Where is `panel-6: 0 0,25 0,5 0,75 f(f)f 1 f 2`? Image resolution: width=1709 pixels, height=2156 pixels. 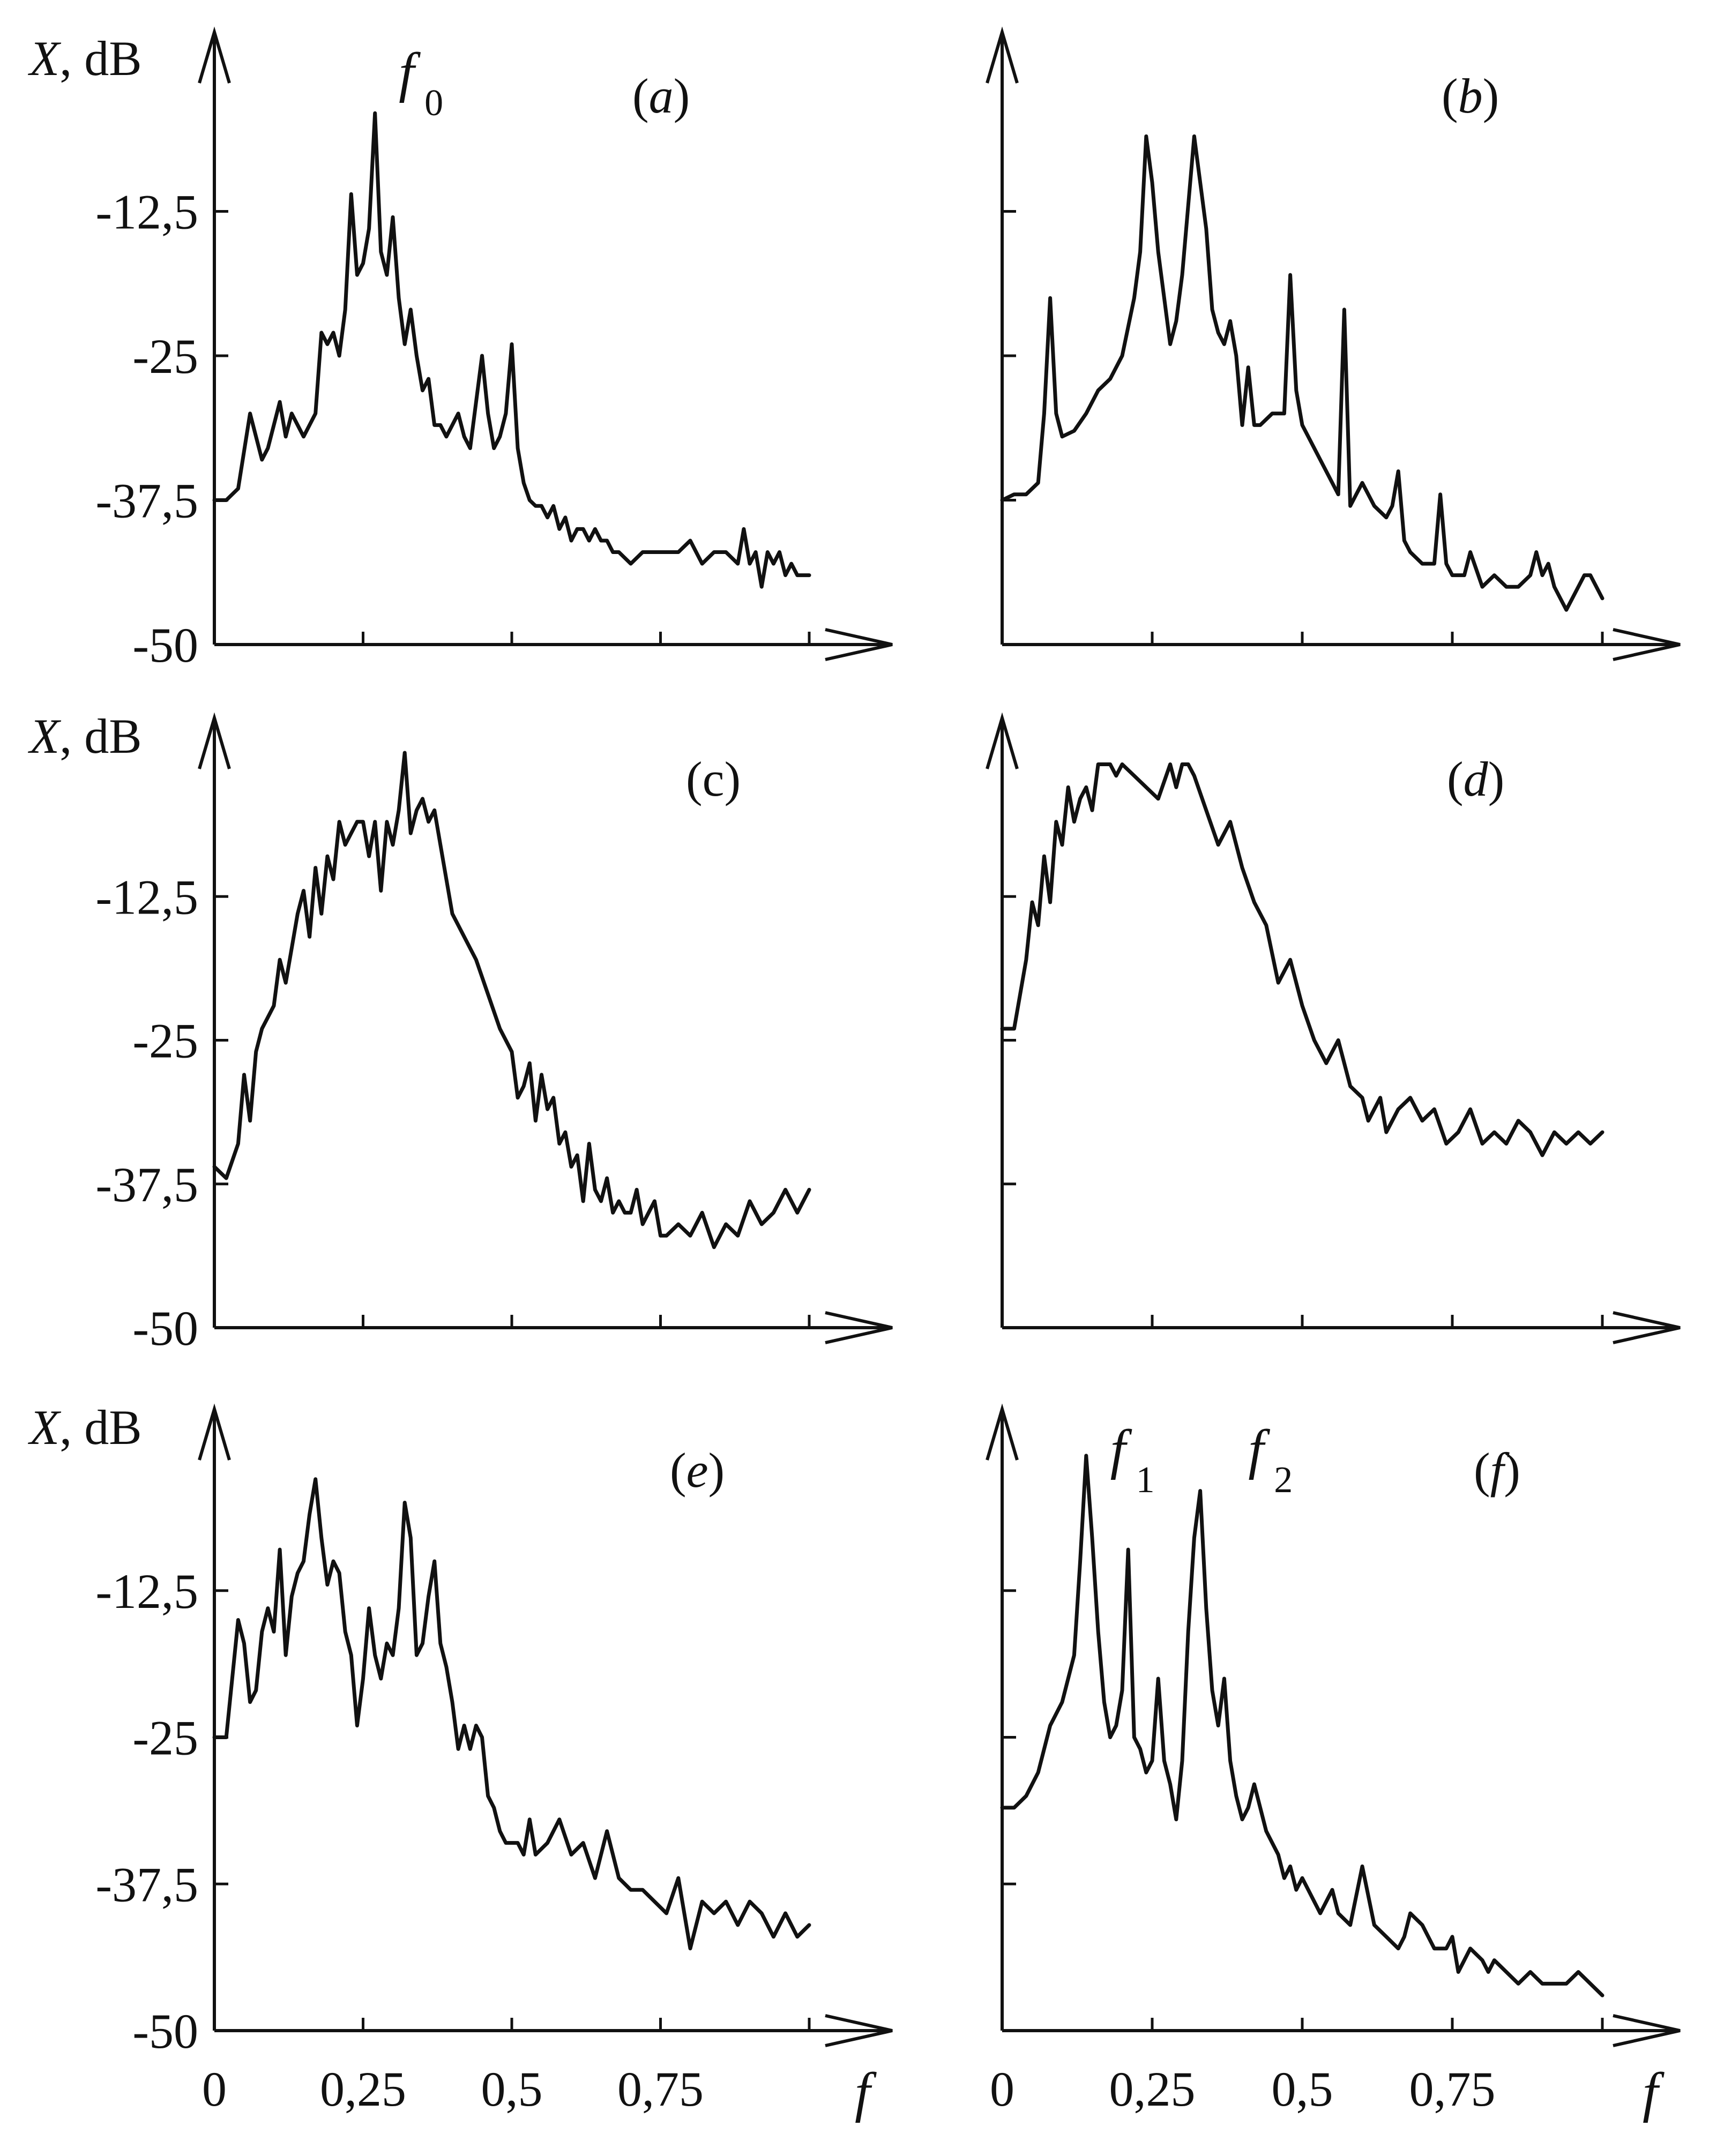 panel-6: 0 0,25 0,5 0,75 f(f)f 1 f 2 is located at coordinates (1333, 1763).